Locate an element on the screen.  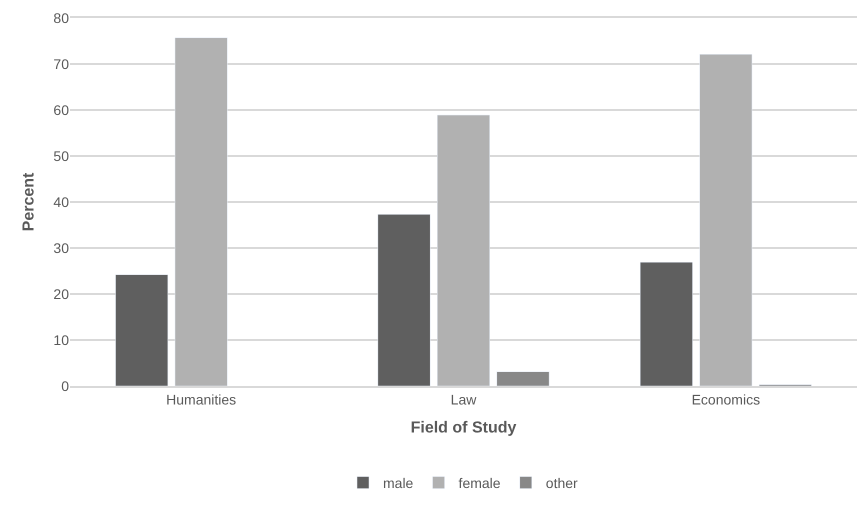
y-tick-label: 40 is located at coordinates (61, 202).